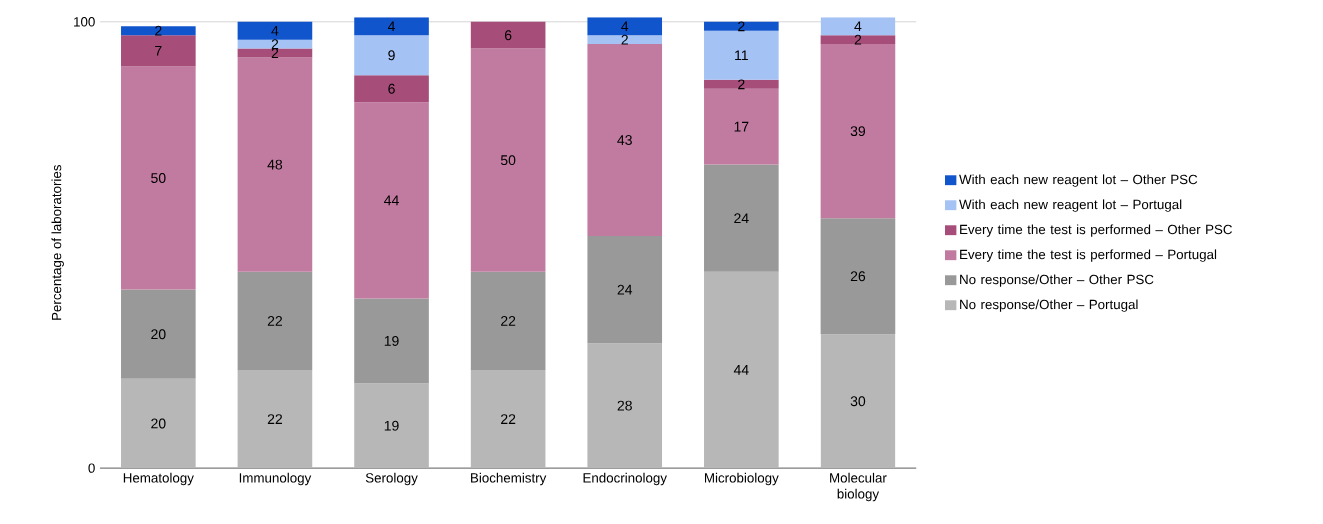 Image resolution: width=1323 pixels, height=524 pixels. Describe the element at coordinates (741, 479) in the screenshot. I see `x-tick-label: Microbiology` at that location.